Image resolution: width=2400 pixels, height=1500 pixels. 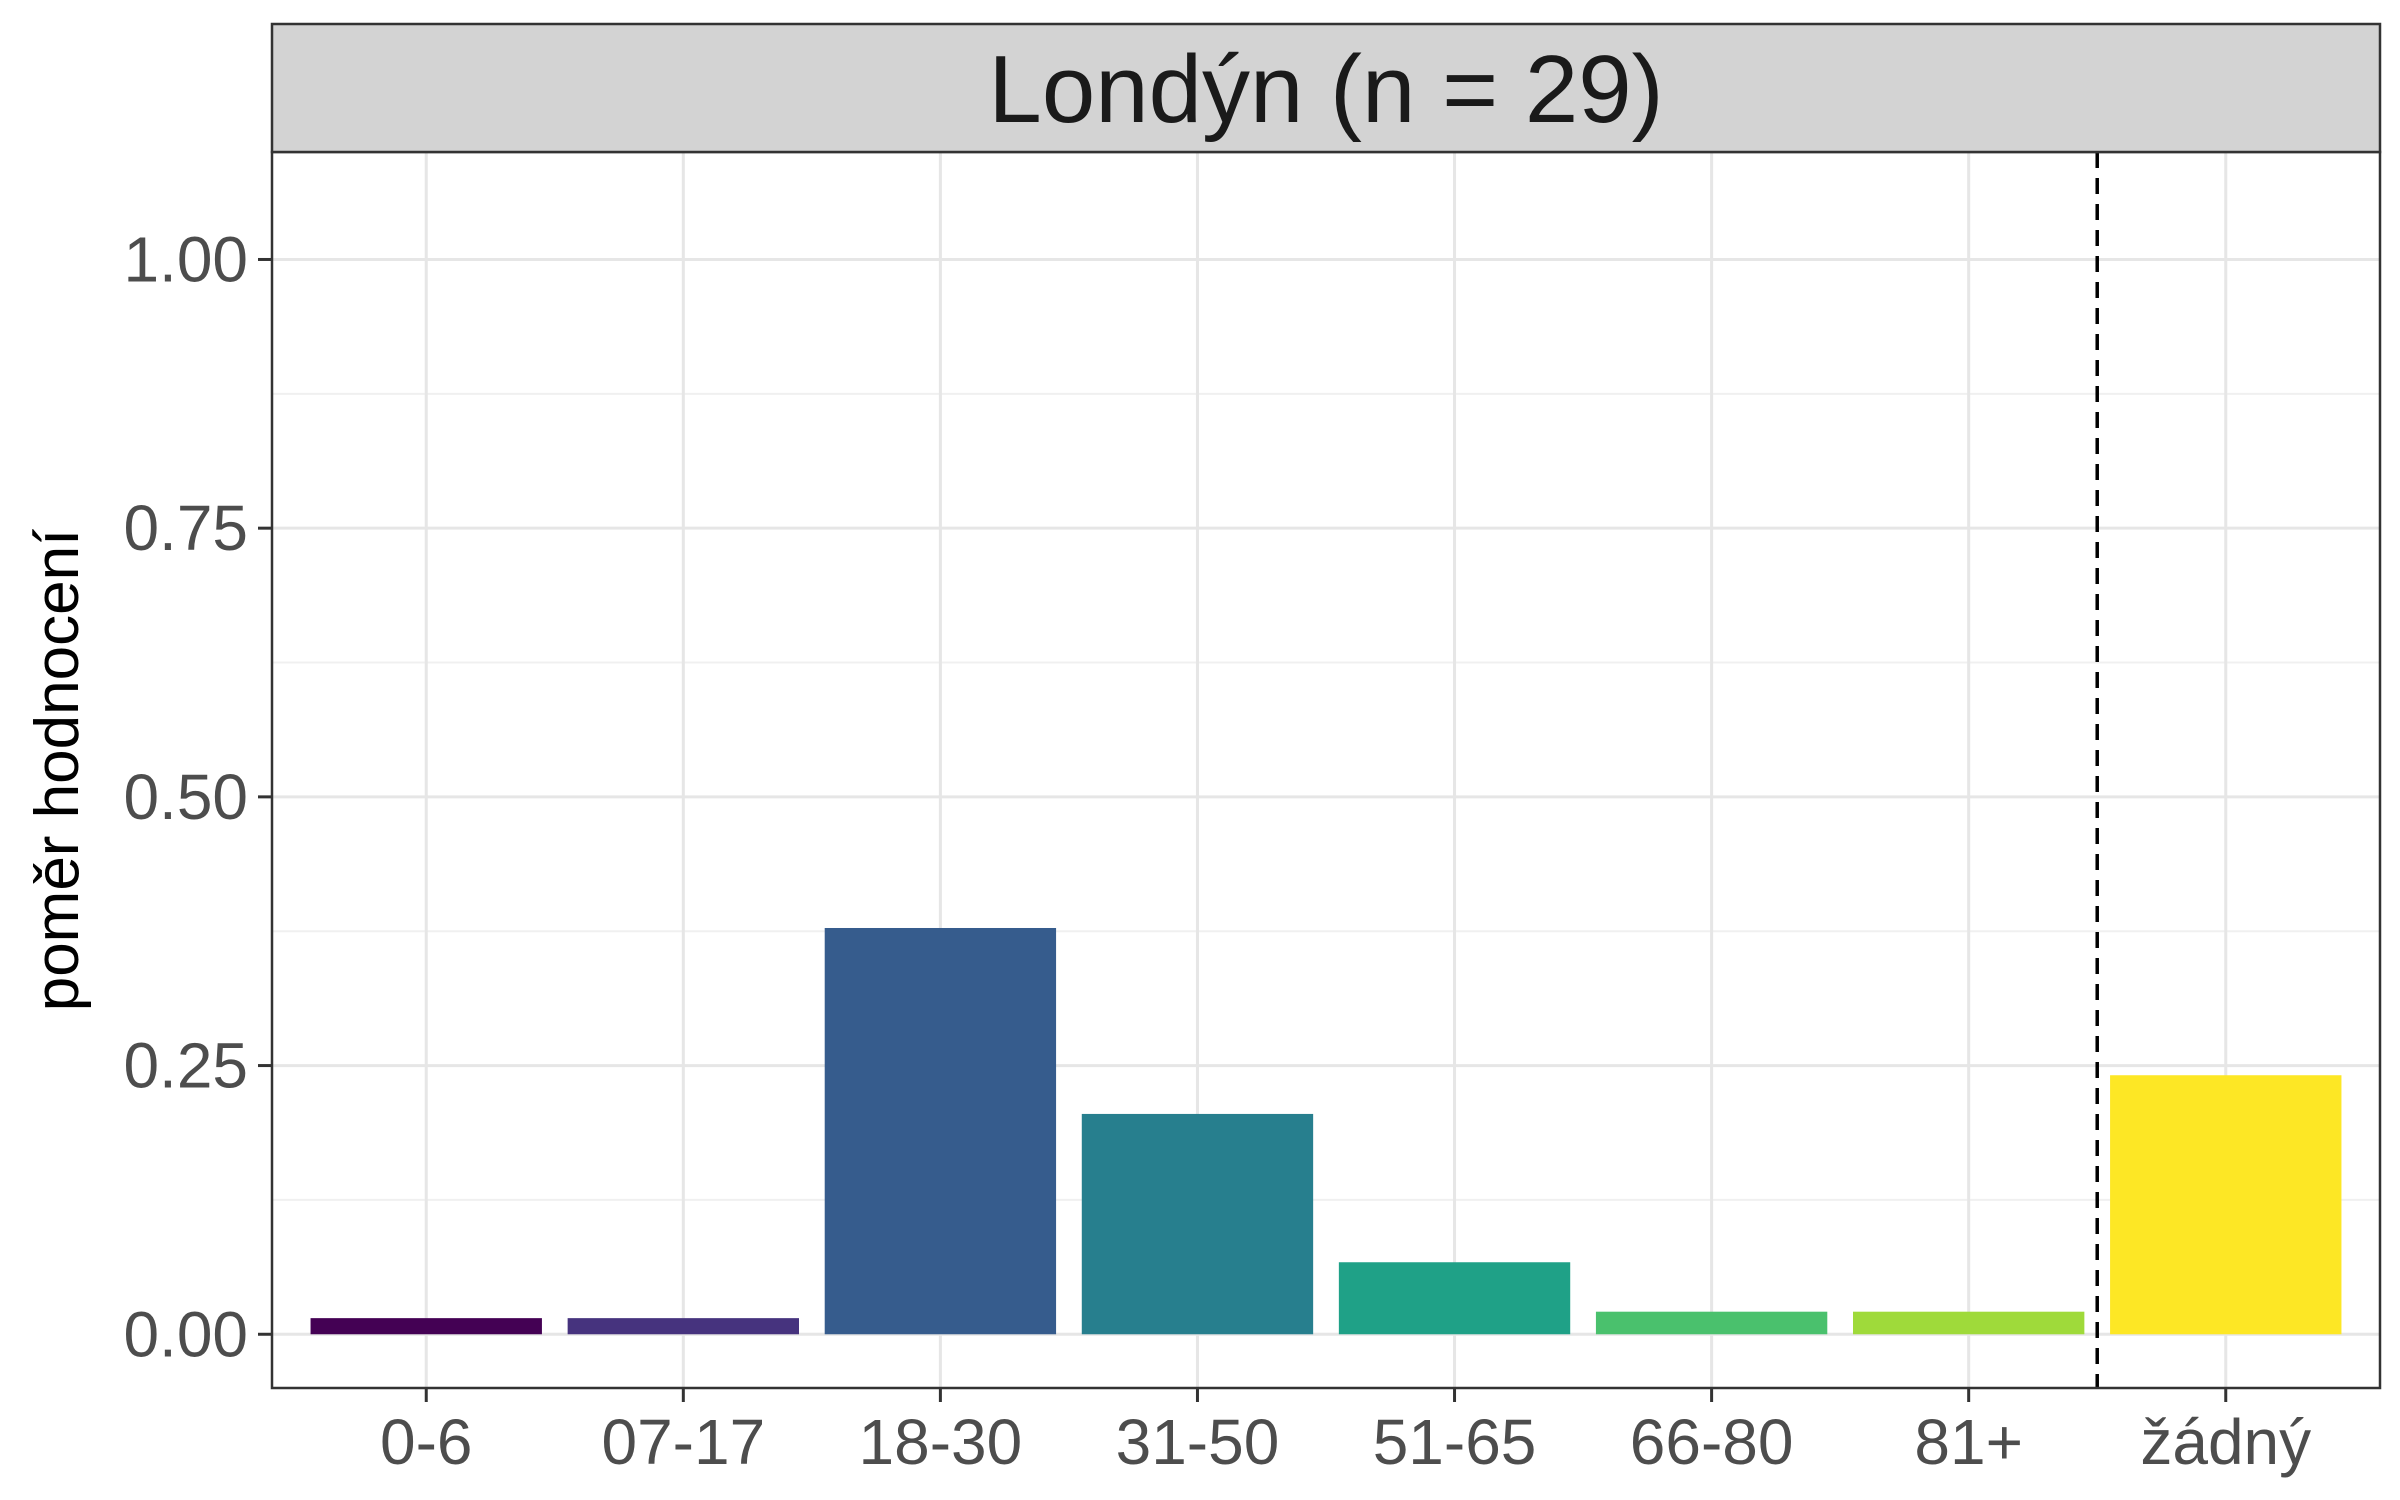 I want to click on x-tick-label: 18-30, so click(x=941, y=1442).